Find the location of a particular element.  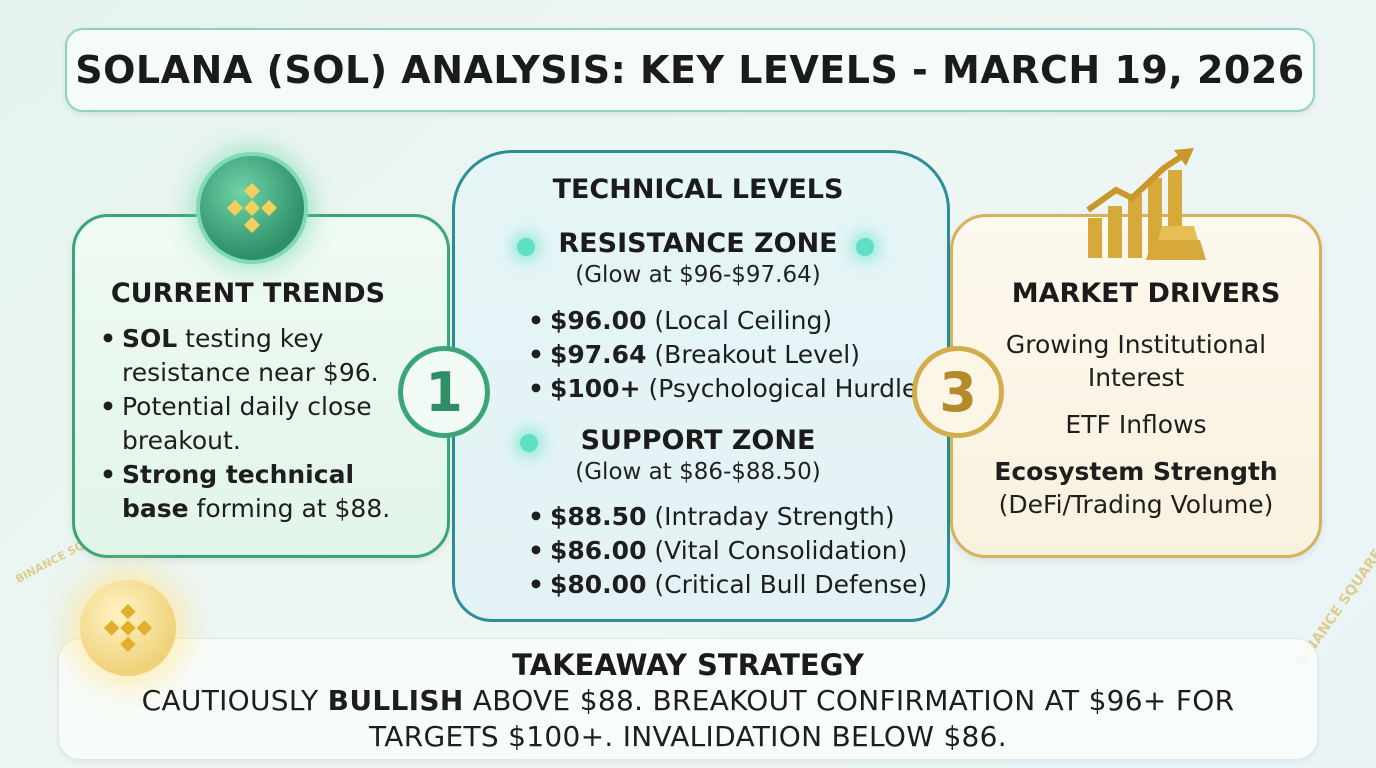

support-heading: SUPPORT ZONE is located at coordinates (698, 440).